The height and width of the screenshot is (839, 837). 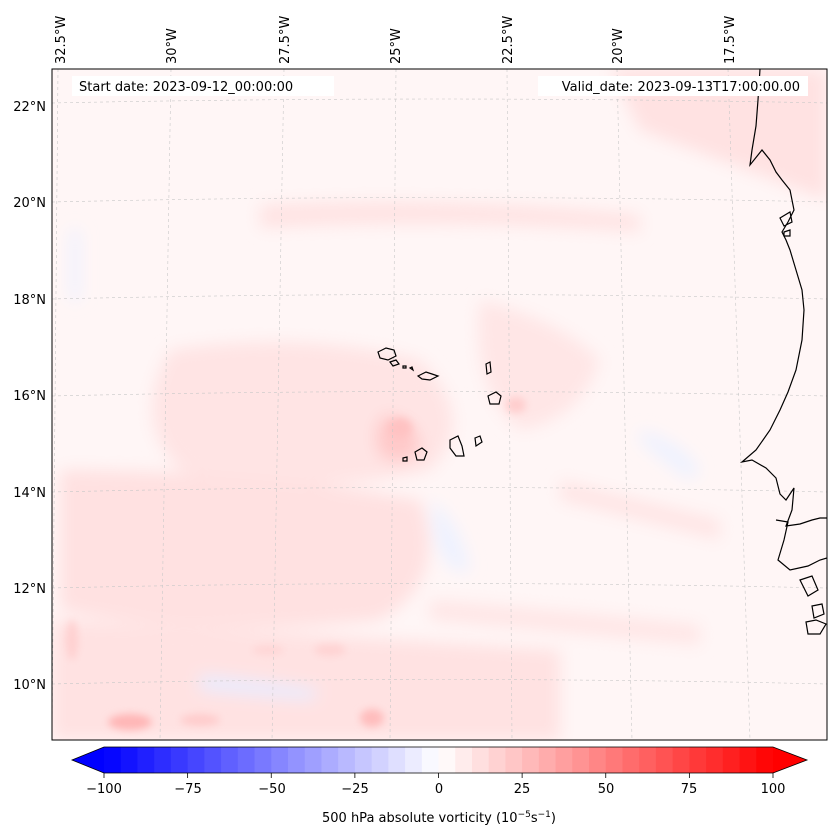 I want to click on lon-label-25: 25°W, so click(x=396, y=46).